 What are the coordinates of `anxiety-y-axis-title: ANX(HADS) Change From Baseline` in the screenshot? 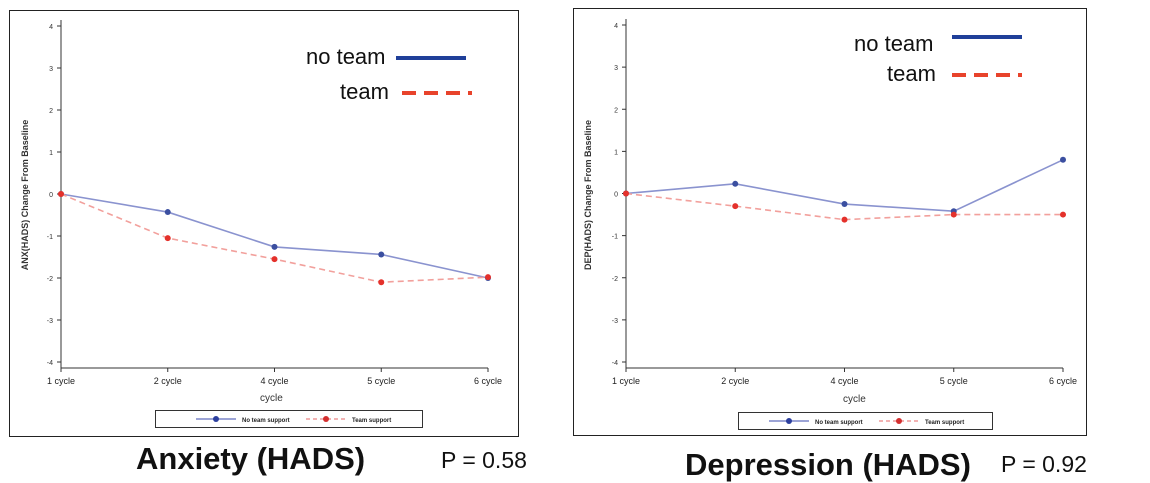 It's located at (25, 195).